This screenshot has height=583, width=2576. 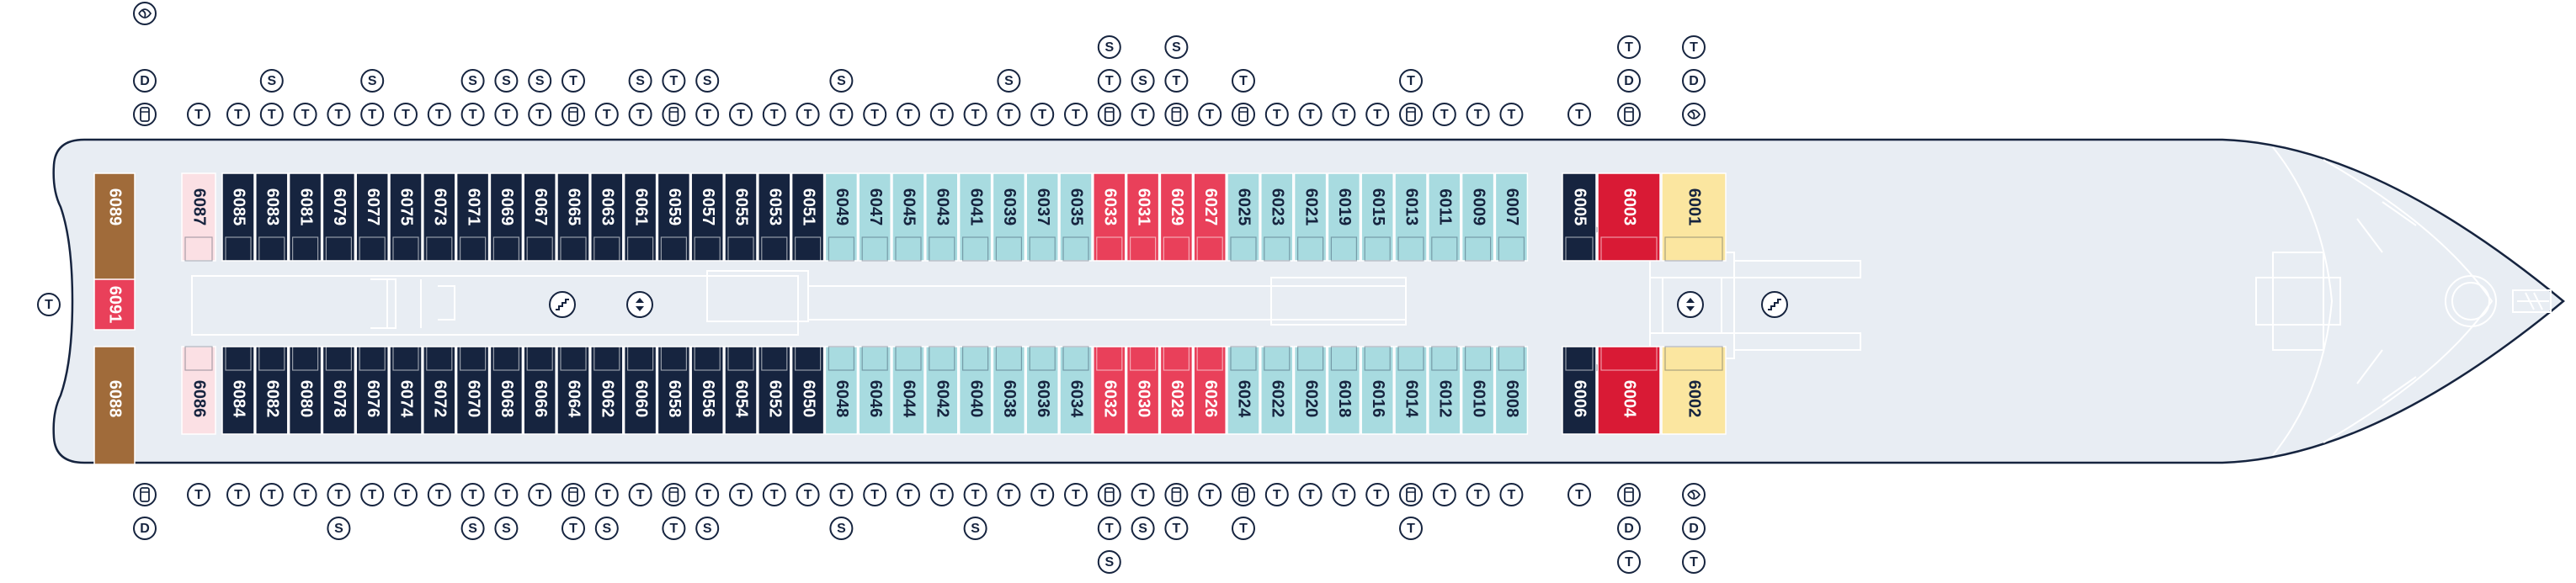 I want to click on cabin-6035: 6035, so click(x=1076, y=217).